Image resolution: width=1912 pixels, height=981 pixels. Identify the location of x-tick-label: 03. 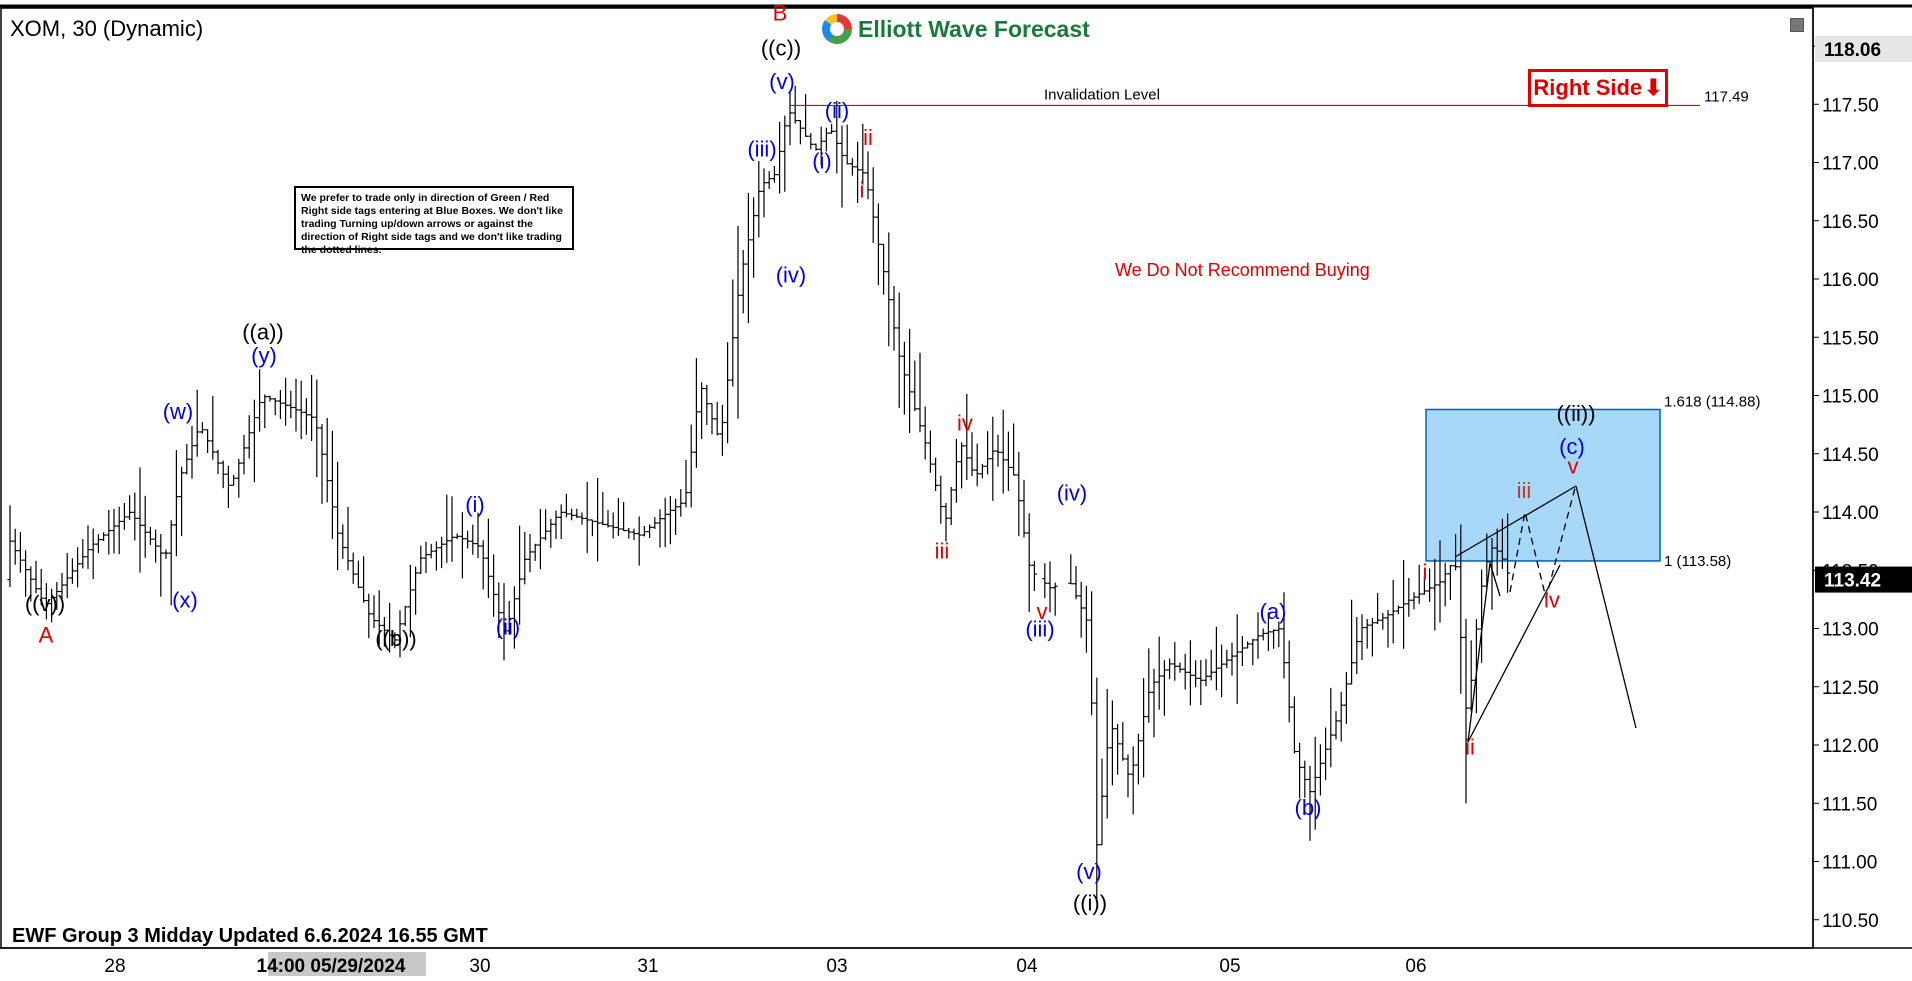
(836, 966).